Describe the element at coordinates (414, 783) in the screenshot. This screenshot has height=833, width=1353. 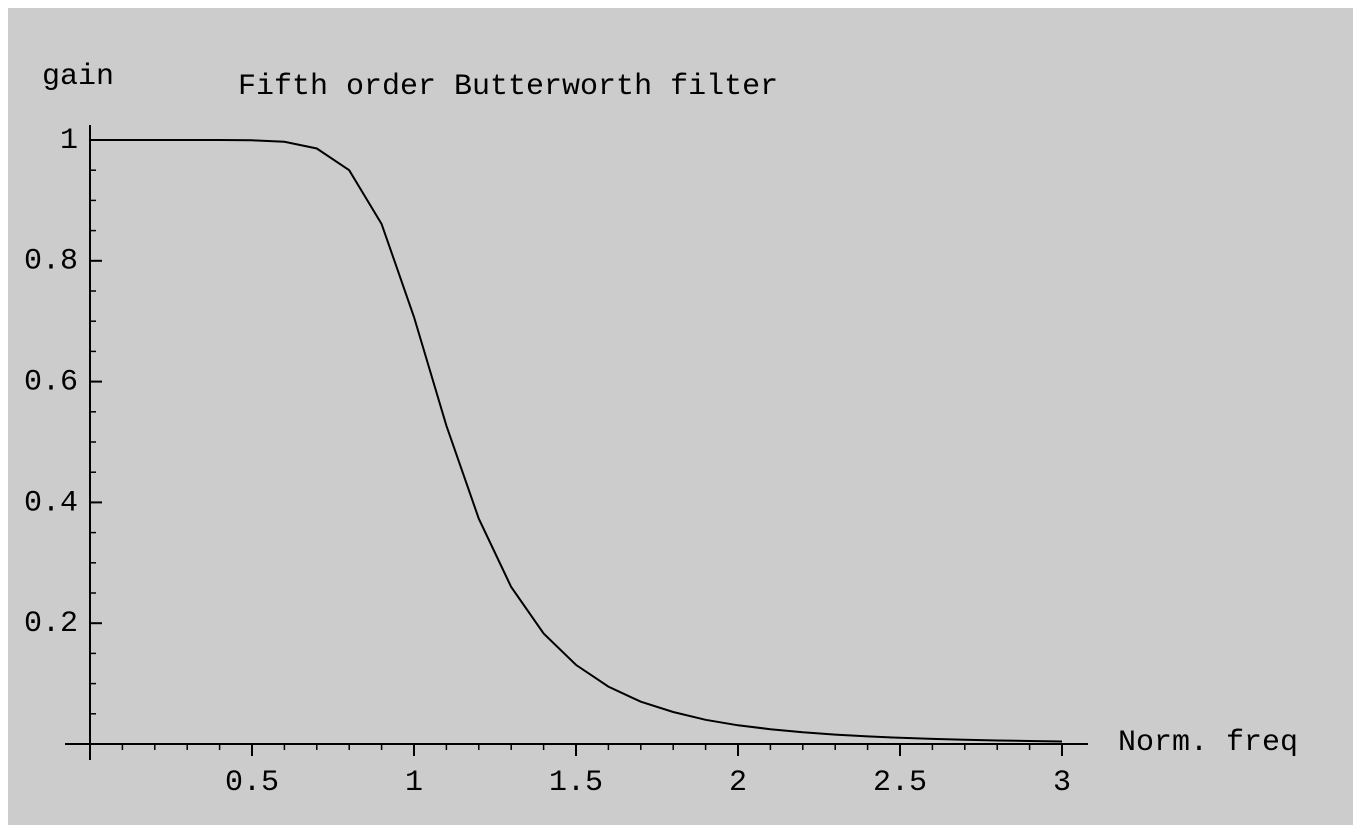
I see `x-tick-label: 1` at that location.